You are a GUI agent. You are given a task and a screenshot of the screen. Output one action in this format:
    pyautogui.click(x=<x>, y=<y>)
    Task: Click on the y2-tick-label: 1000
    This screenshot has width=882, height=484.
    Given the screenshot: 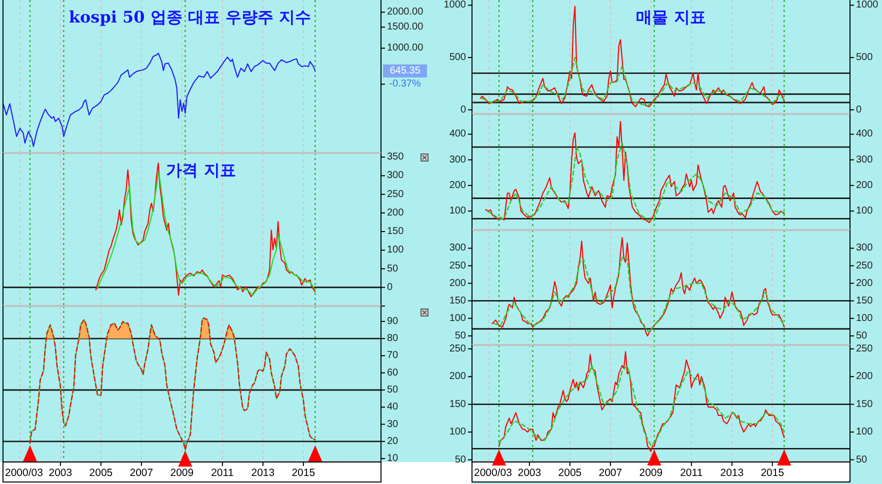 What is the action you would take?
    pyautogui.click(x=867, y=5)
    